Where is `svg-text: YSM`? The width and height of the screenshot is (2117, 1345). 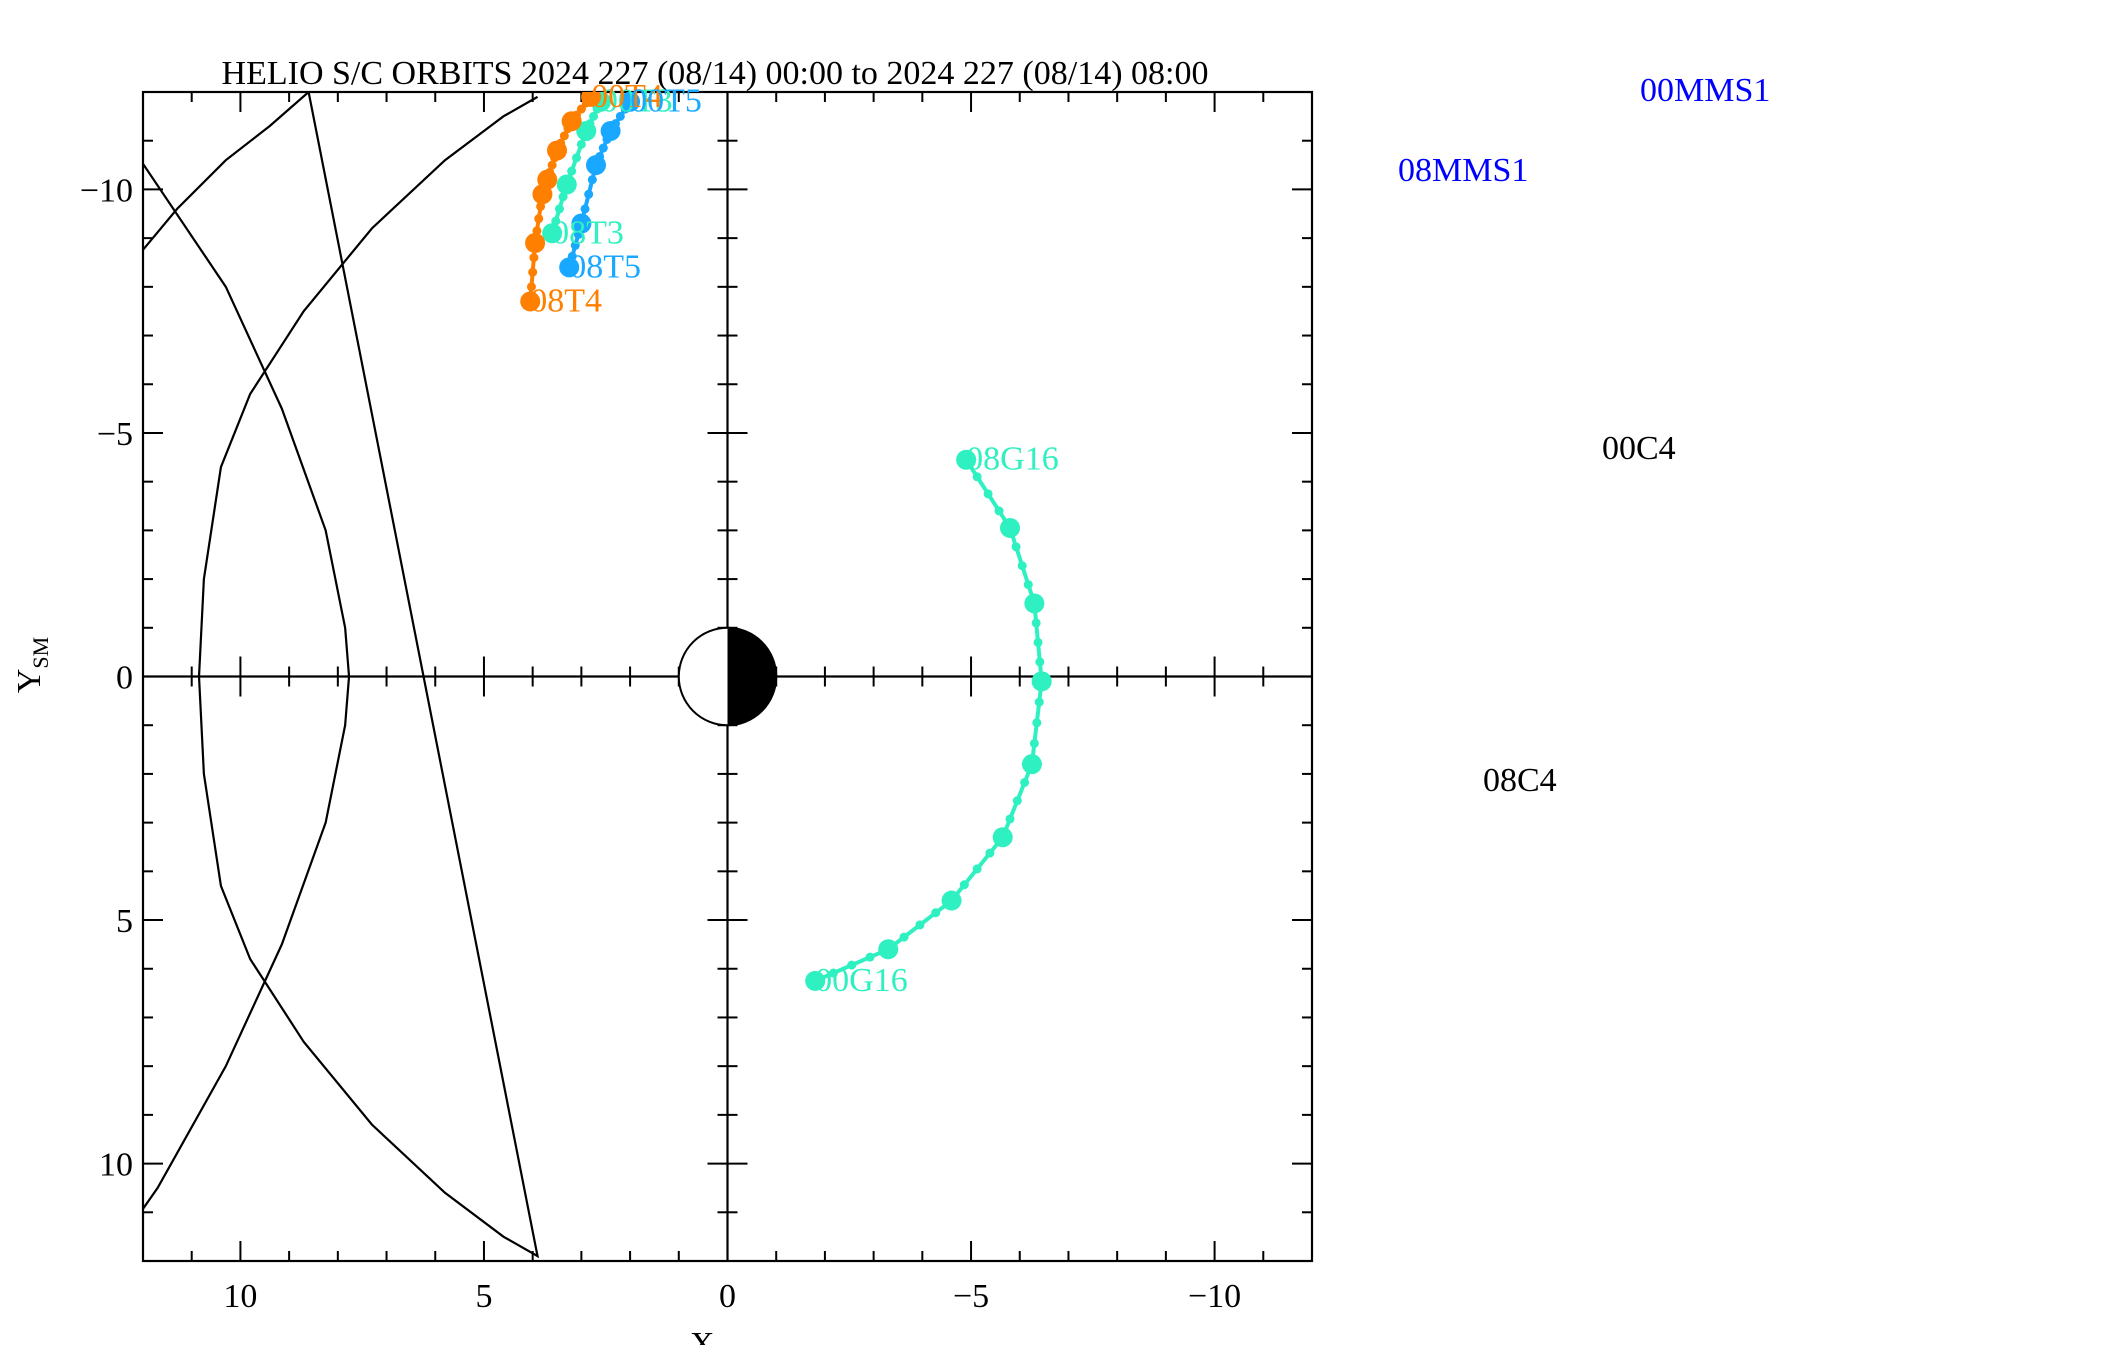 svg-text: YSM is located at coordinates (32, 665).